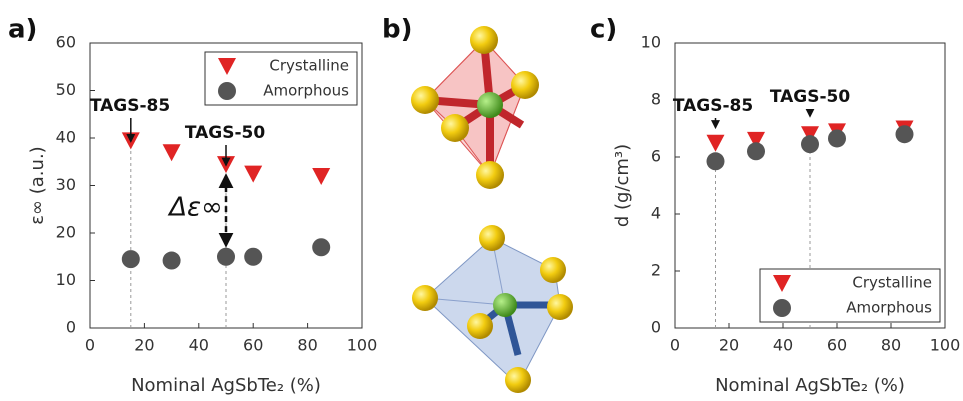 Image resolution: width=963 pixels, height=401 pixels. What do you see at coordinates (492, 309) in the screenshot?
I see `octahedron-amorphous` at bounding box center [492, 309].